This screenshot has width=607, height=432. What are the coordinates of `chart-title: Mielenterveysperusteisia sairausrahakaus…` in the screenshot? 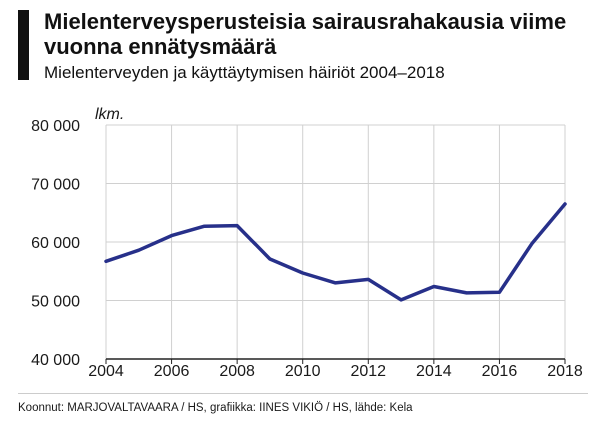 It's located at (305, 34).